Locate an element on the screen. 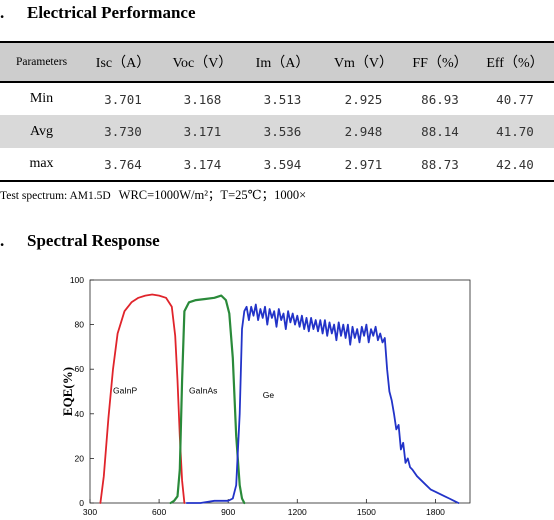 This screenshot has height=520, width=554. series-label-gainp: GaInP is located at coordinates (125, 391).